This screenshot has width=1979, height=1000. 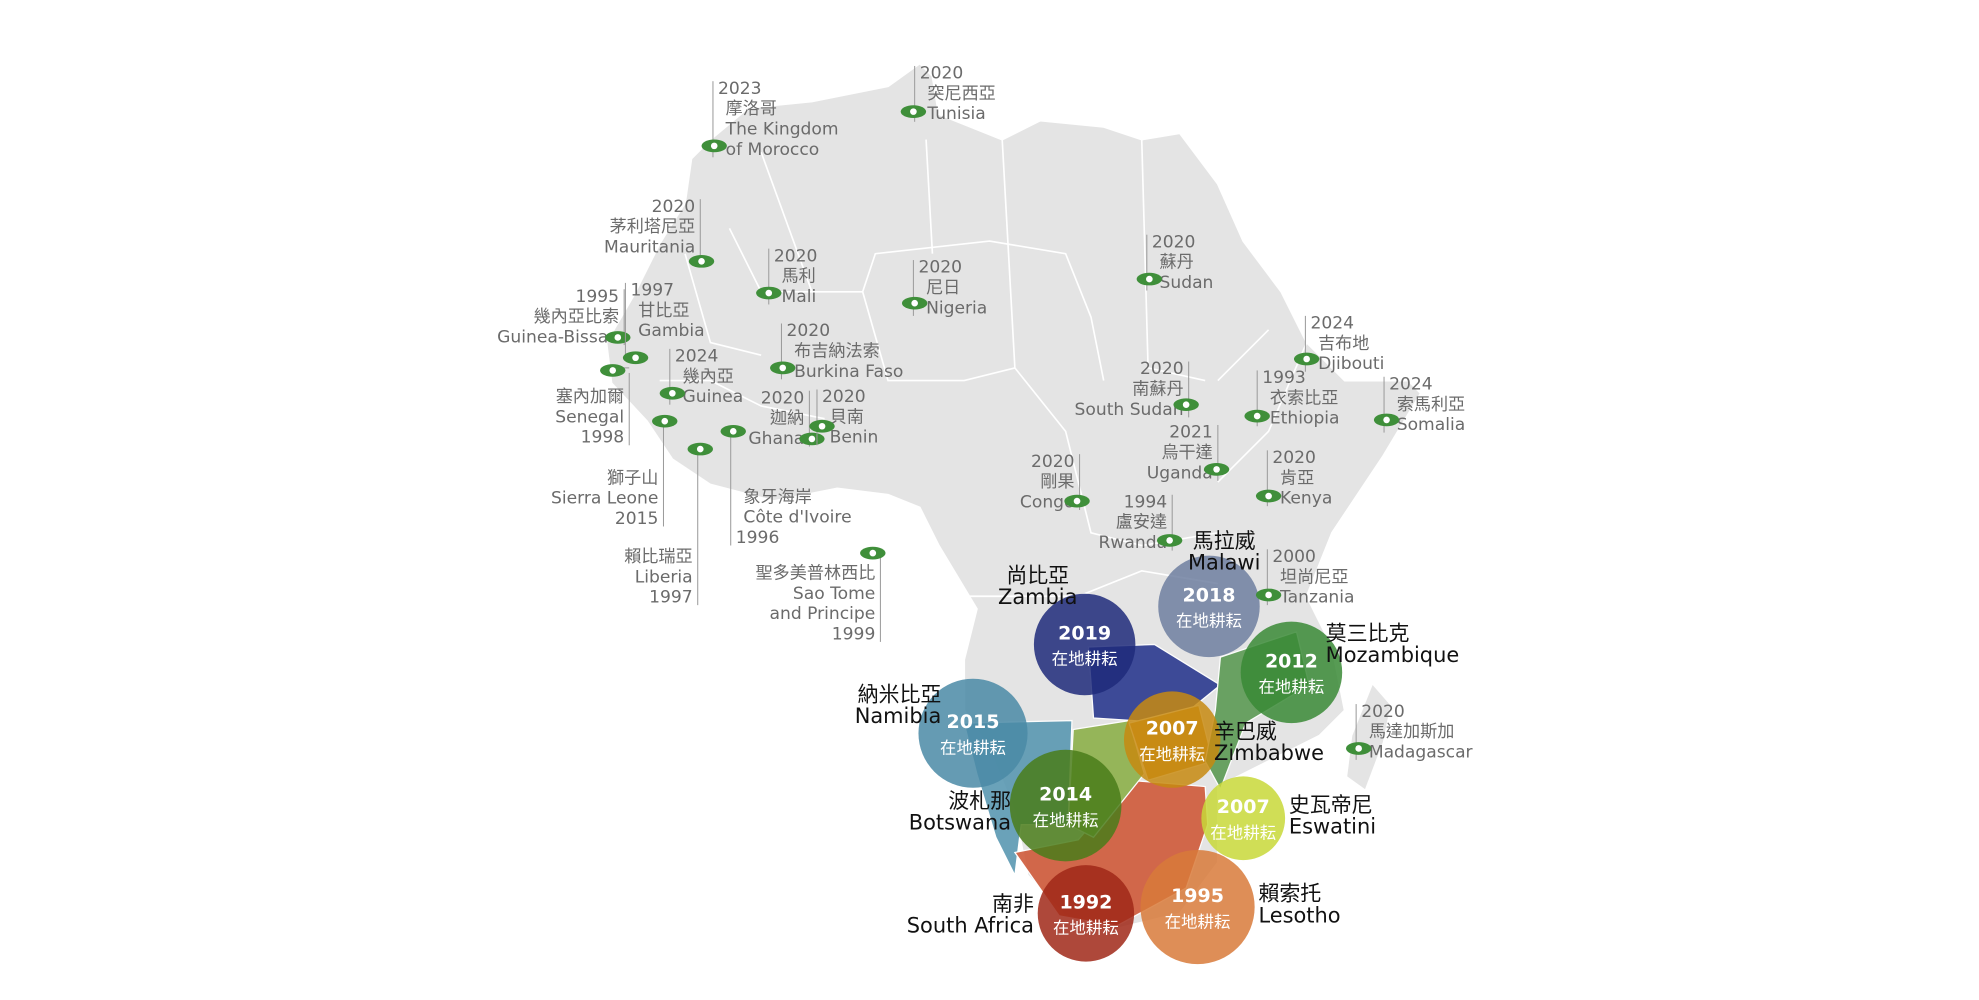 I want to click on year-label: 1998, so click(x=603, y=438).